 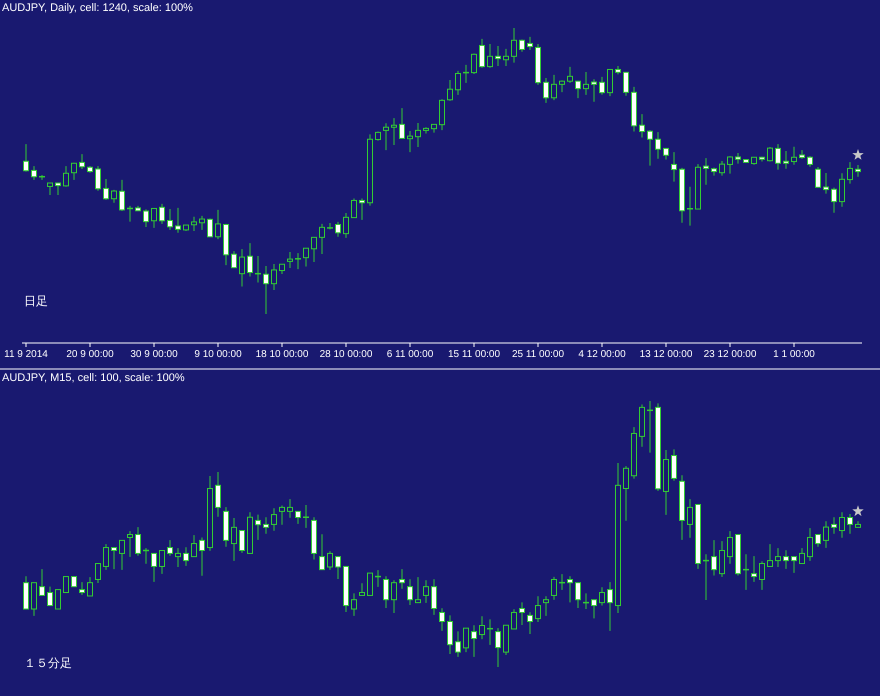 What do you see at coordinates (154, 354) in the screenshot?
I see `x-tick-label: 30 9 00:00` at bounding box center [154, 354].